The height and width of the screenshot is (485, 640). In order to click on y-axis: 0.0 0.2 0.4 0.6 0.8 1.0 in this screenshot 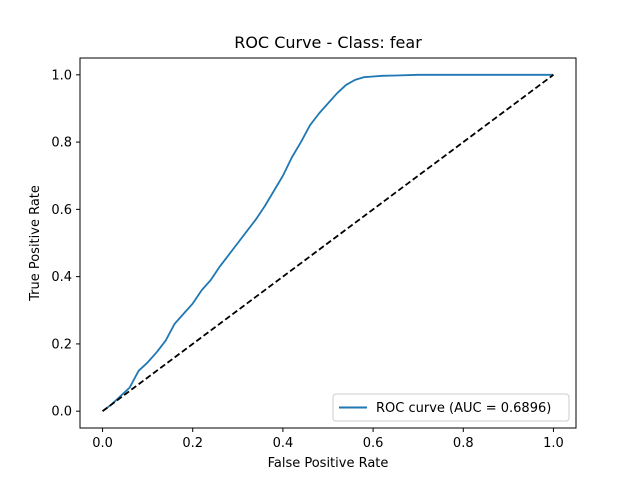, I will do `click(65, 244)`.